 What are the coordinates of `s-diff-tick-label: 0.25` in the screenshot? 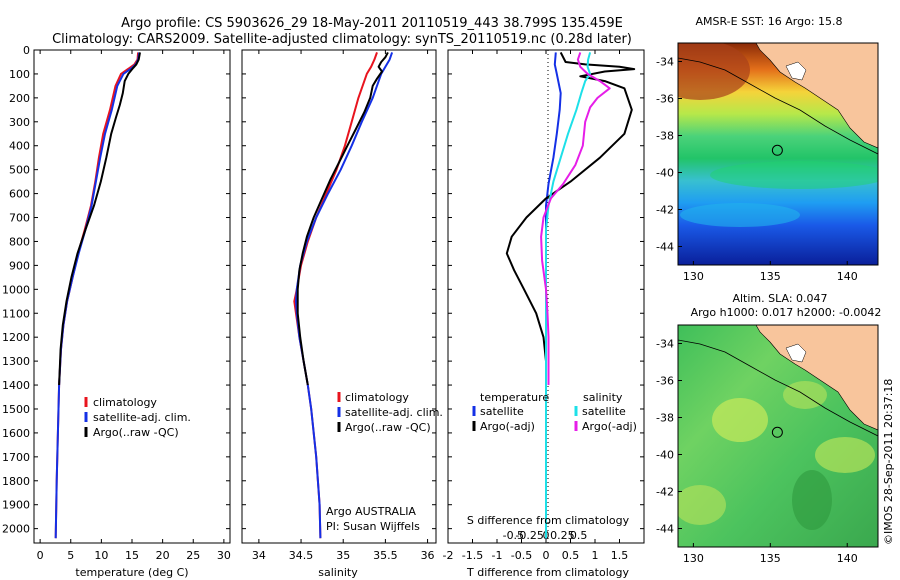 It's located at (562, 535).